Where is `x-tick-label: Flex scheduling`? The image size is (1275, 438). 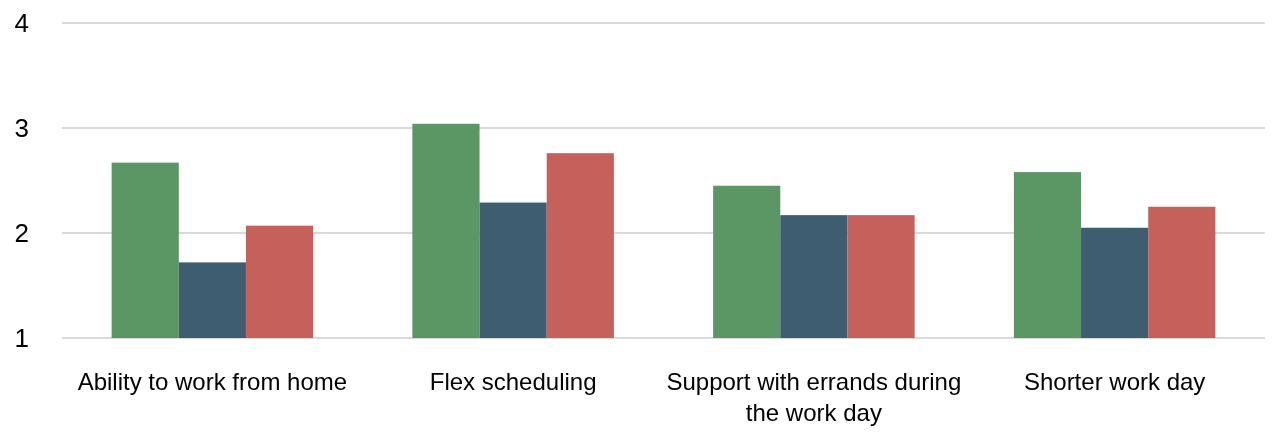
x-tick-label: Flex scheduling is located at coordinates (513, 381).